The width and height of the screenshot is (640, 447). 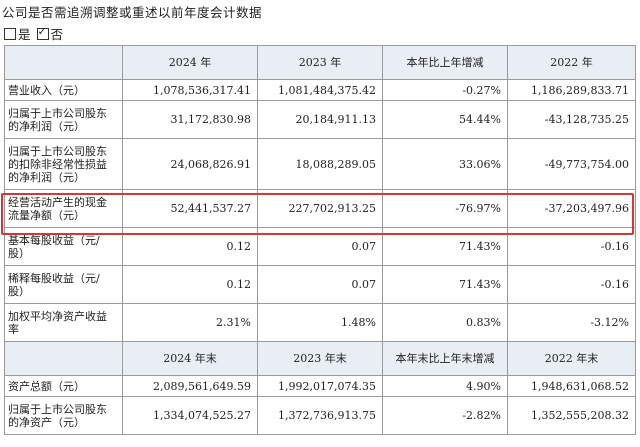 I want to click on option-yes: 是, so click(x=17, y=33).